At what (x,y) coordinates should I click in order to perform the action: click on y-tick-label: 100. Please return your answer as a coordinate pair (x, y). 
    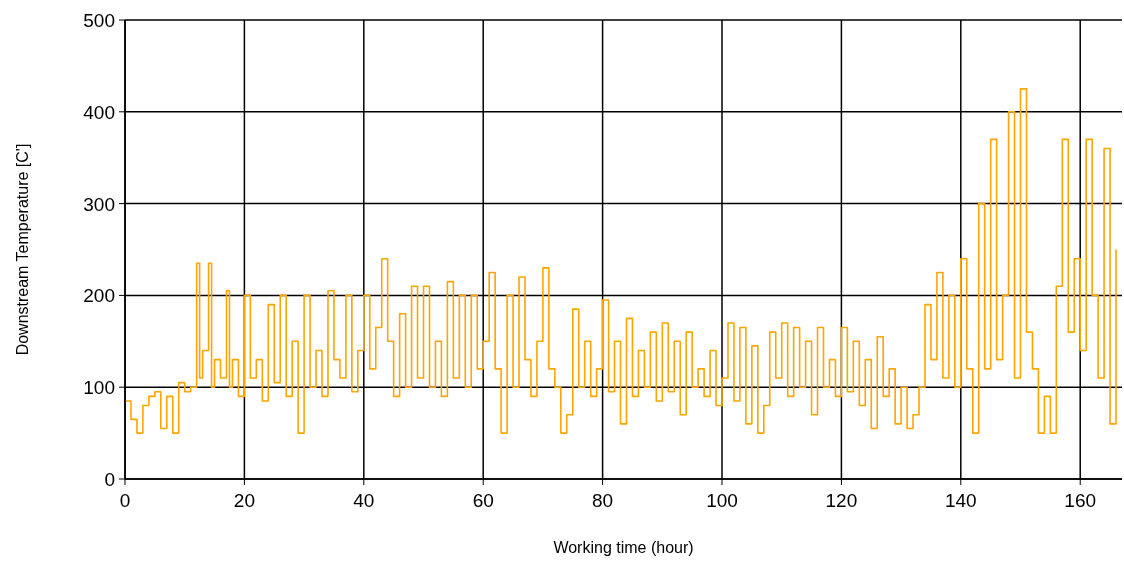
    Looking at the image, I should click on (99, 388).